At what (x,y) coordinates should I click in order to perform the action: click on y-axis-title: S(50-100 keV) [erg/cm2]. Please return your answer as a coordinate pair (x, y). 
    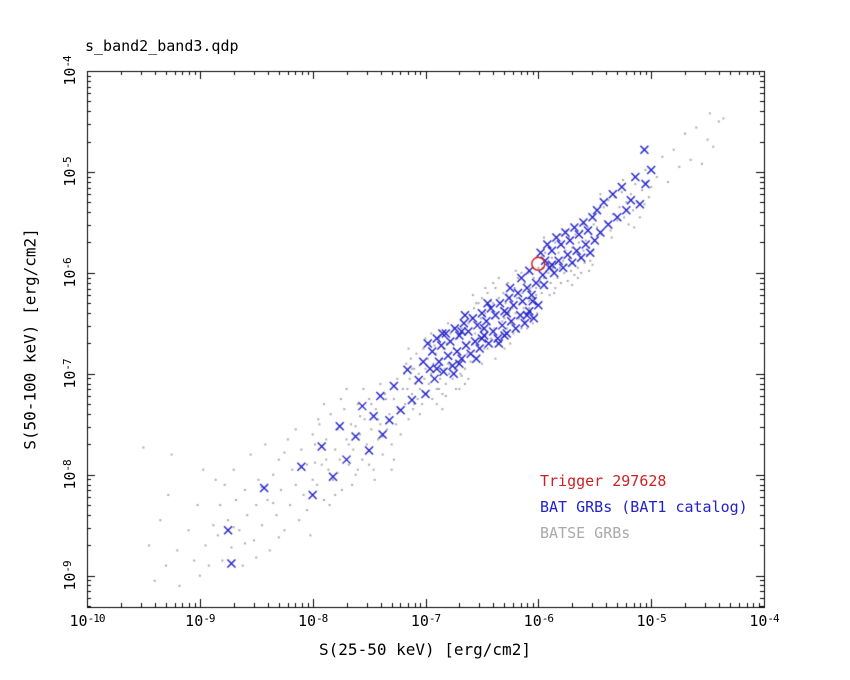
    Looking at the image, I should click on (30, 339).